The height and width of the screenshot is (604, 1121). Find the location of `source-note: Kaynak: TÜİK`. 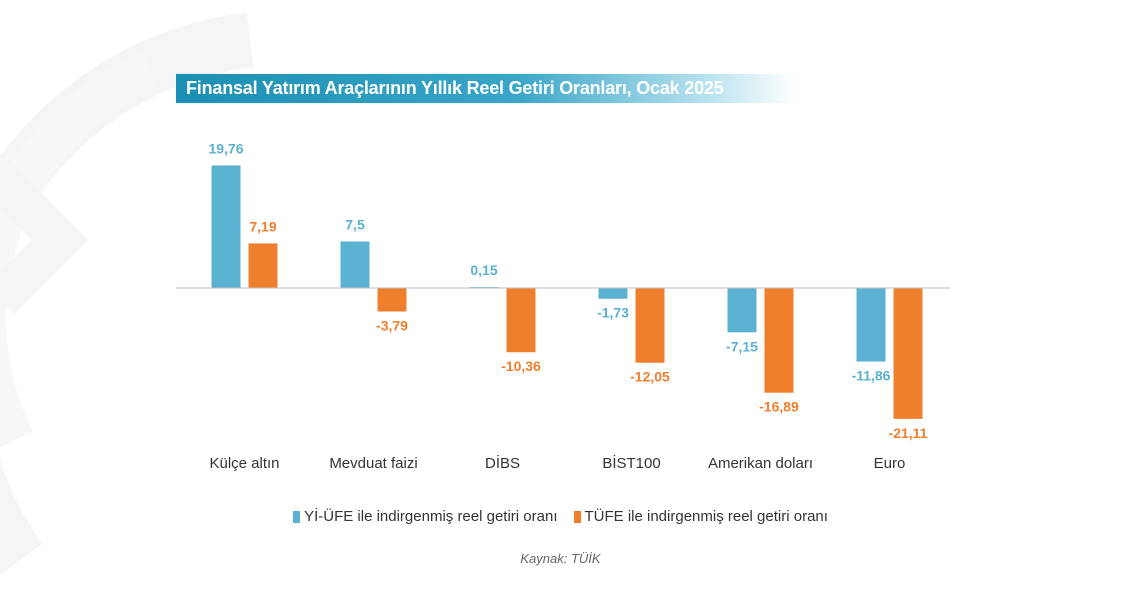

source-note: Kaynak: TÜİK is located at coordinates (560, 558).